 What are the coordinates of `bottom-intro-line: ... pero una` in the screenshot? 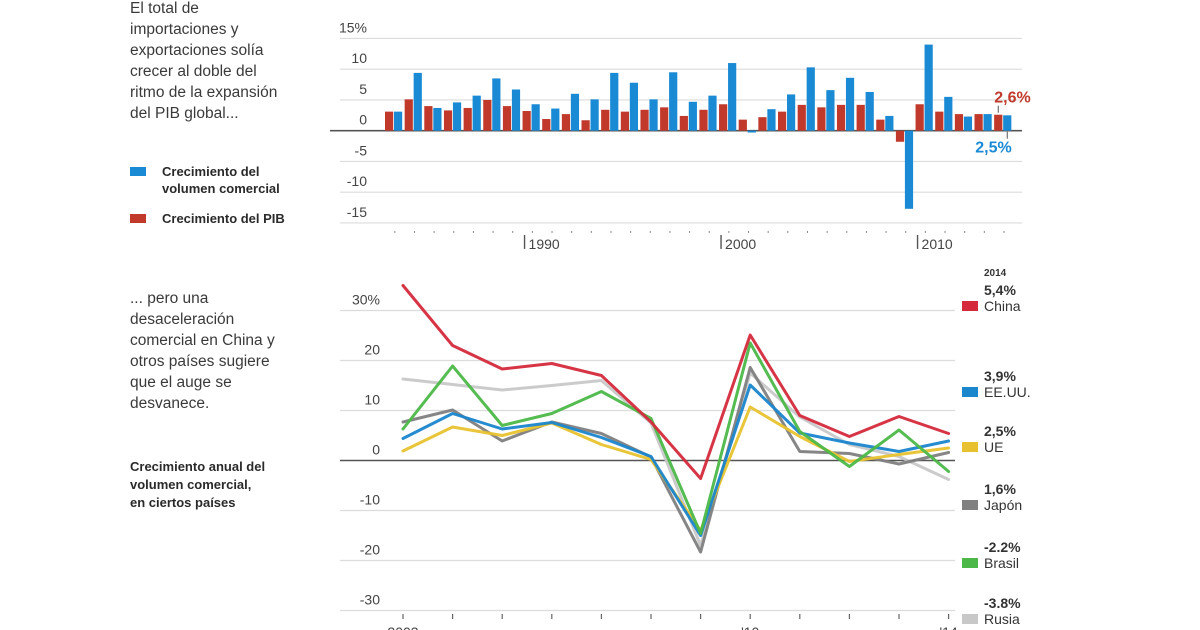 It's located at (169, 298).